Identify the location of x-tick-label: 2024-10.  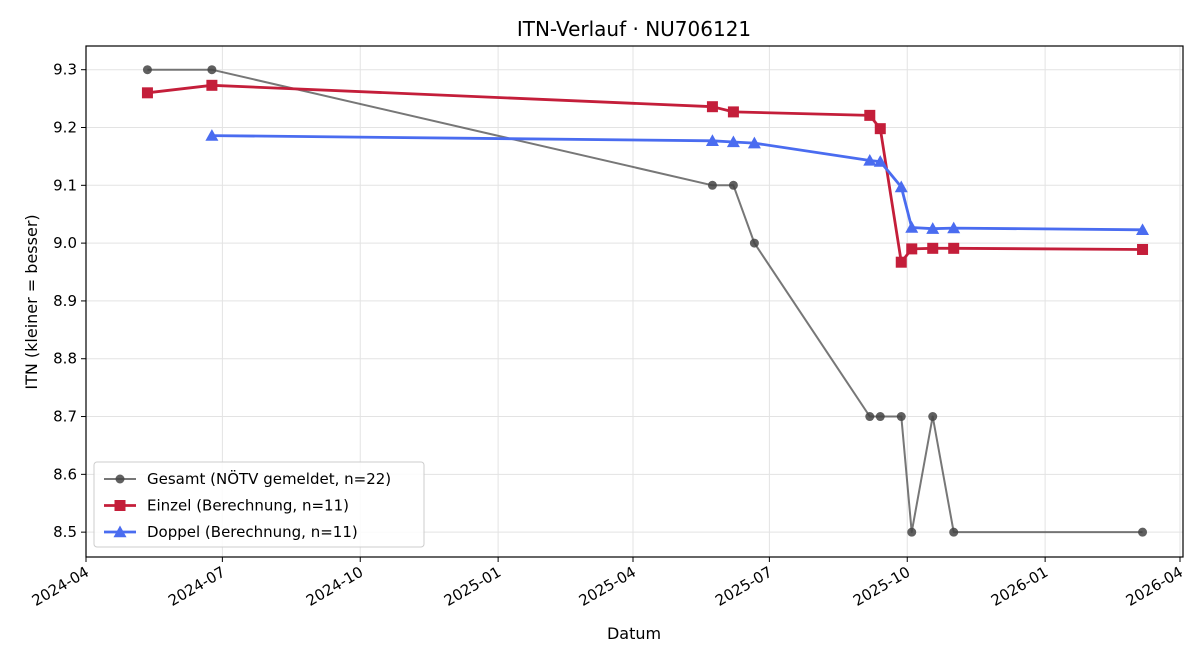
(334, 586).